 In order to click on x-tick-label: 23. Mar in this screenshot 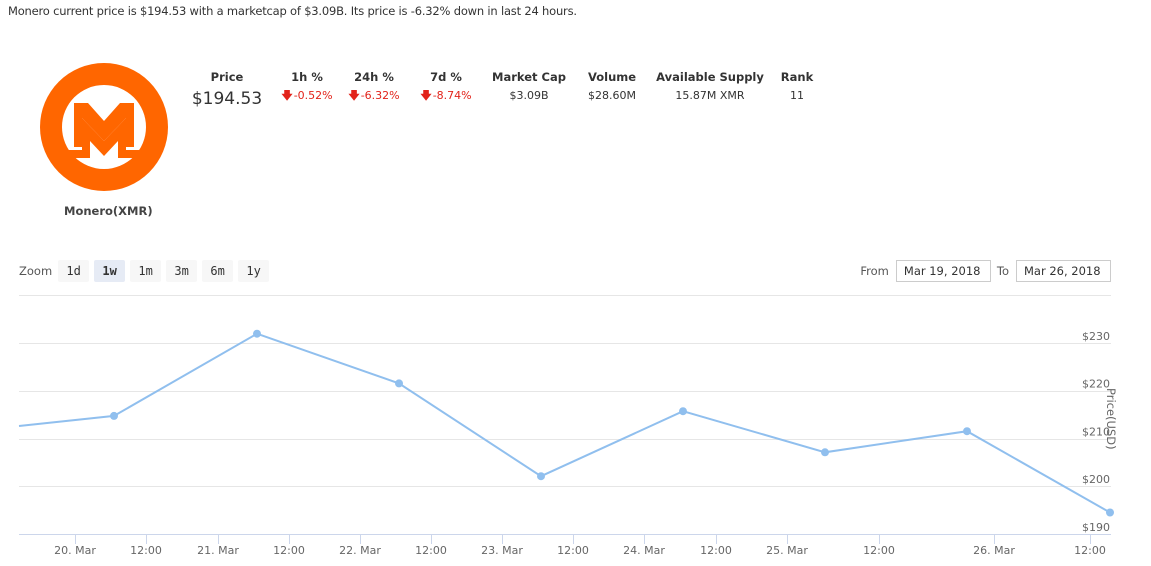, I will do `click(502, 550)`.